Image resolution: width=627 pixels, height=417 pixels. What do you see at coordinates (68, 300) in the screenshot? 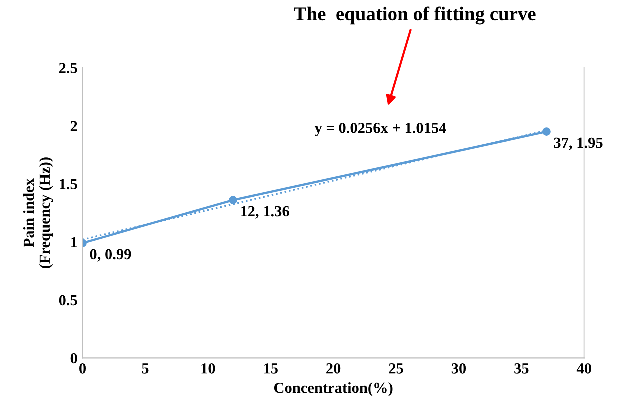
I see `y-tick-label: 0.5` at bounding box center [68, 300].